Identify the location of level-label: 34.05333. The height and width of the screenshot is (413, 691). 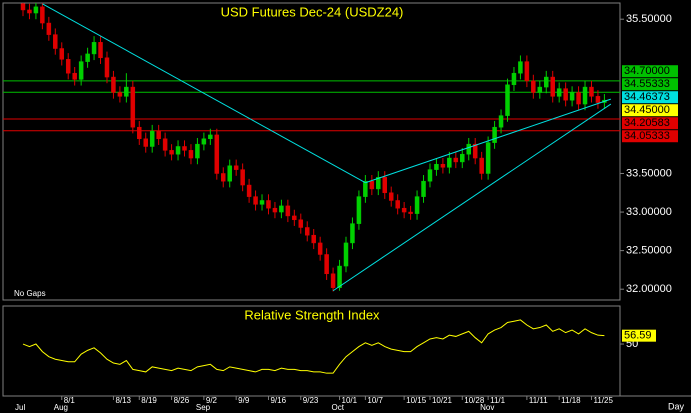
(647, 136).